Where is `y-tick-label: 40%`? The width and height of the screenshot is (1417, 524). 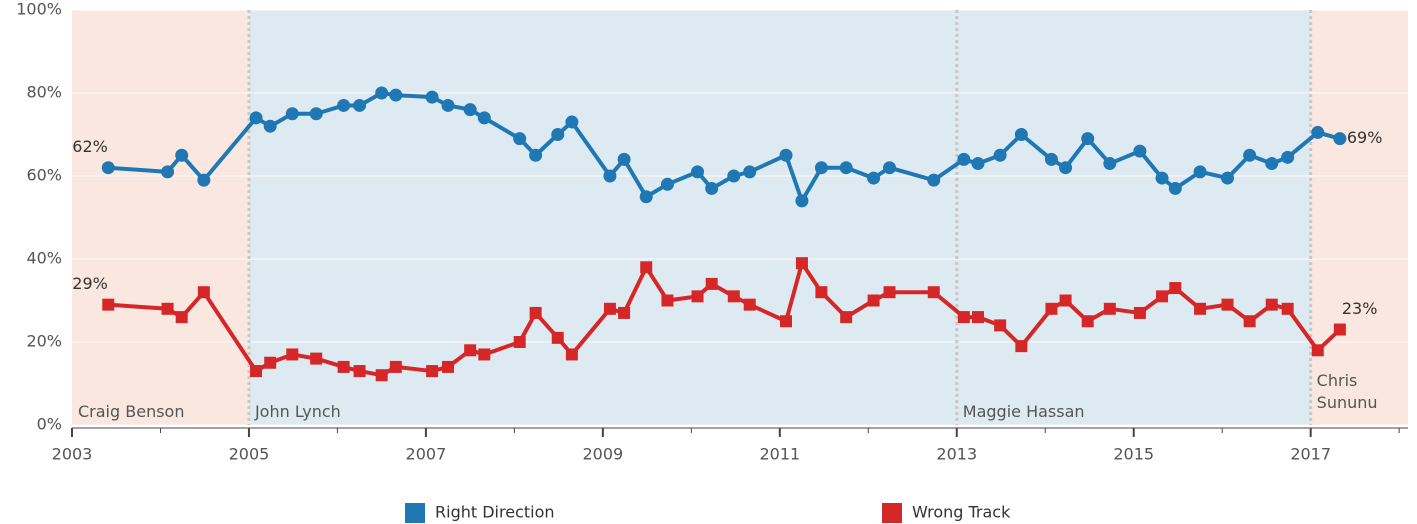
y-tick-label: 40% is located at coordinates (44, 258).